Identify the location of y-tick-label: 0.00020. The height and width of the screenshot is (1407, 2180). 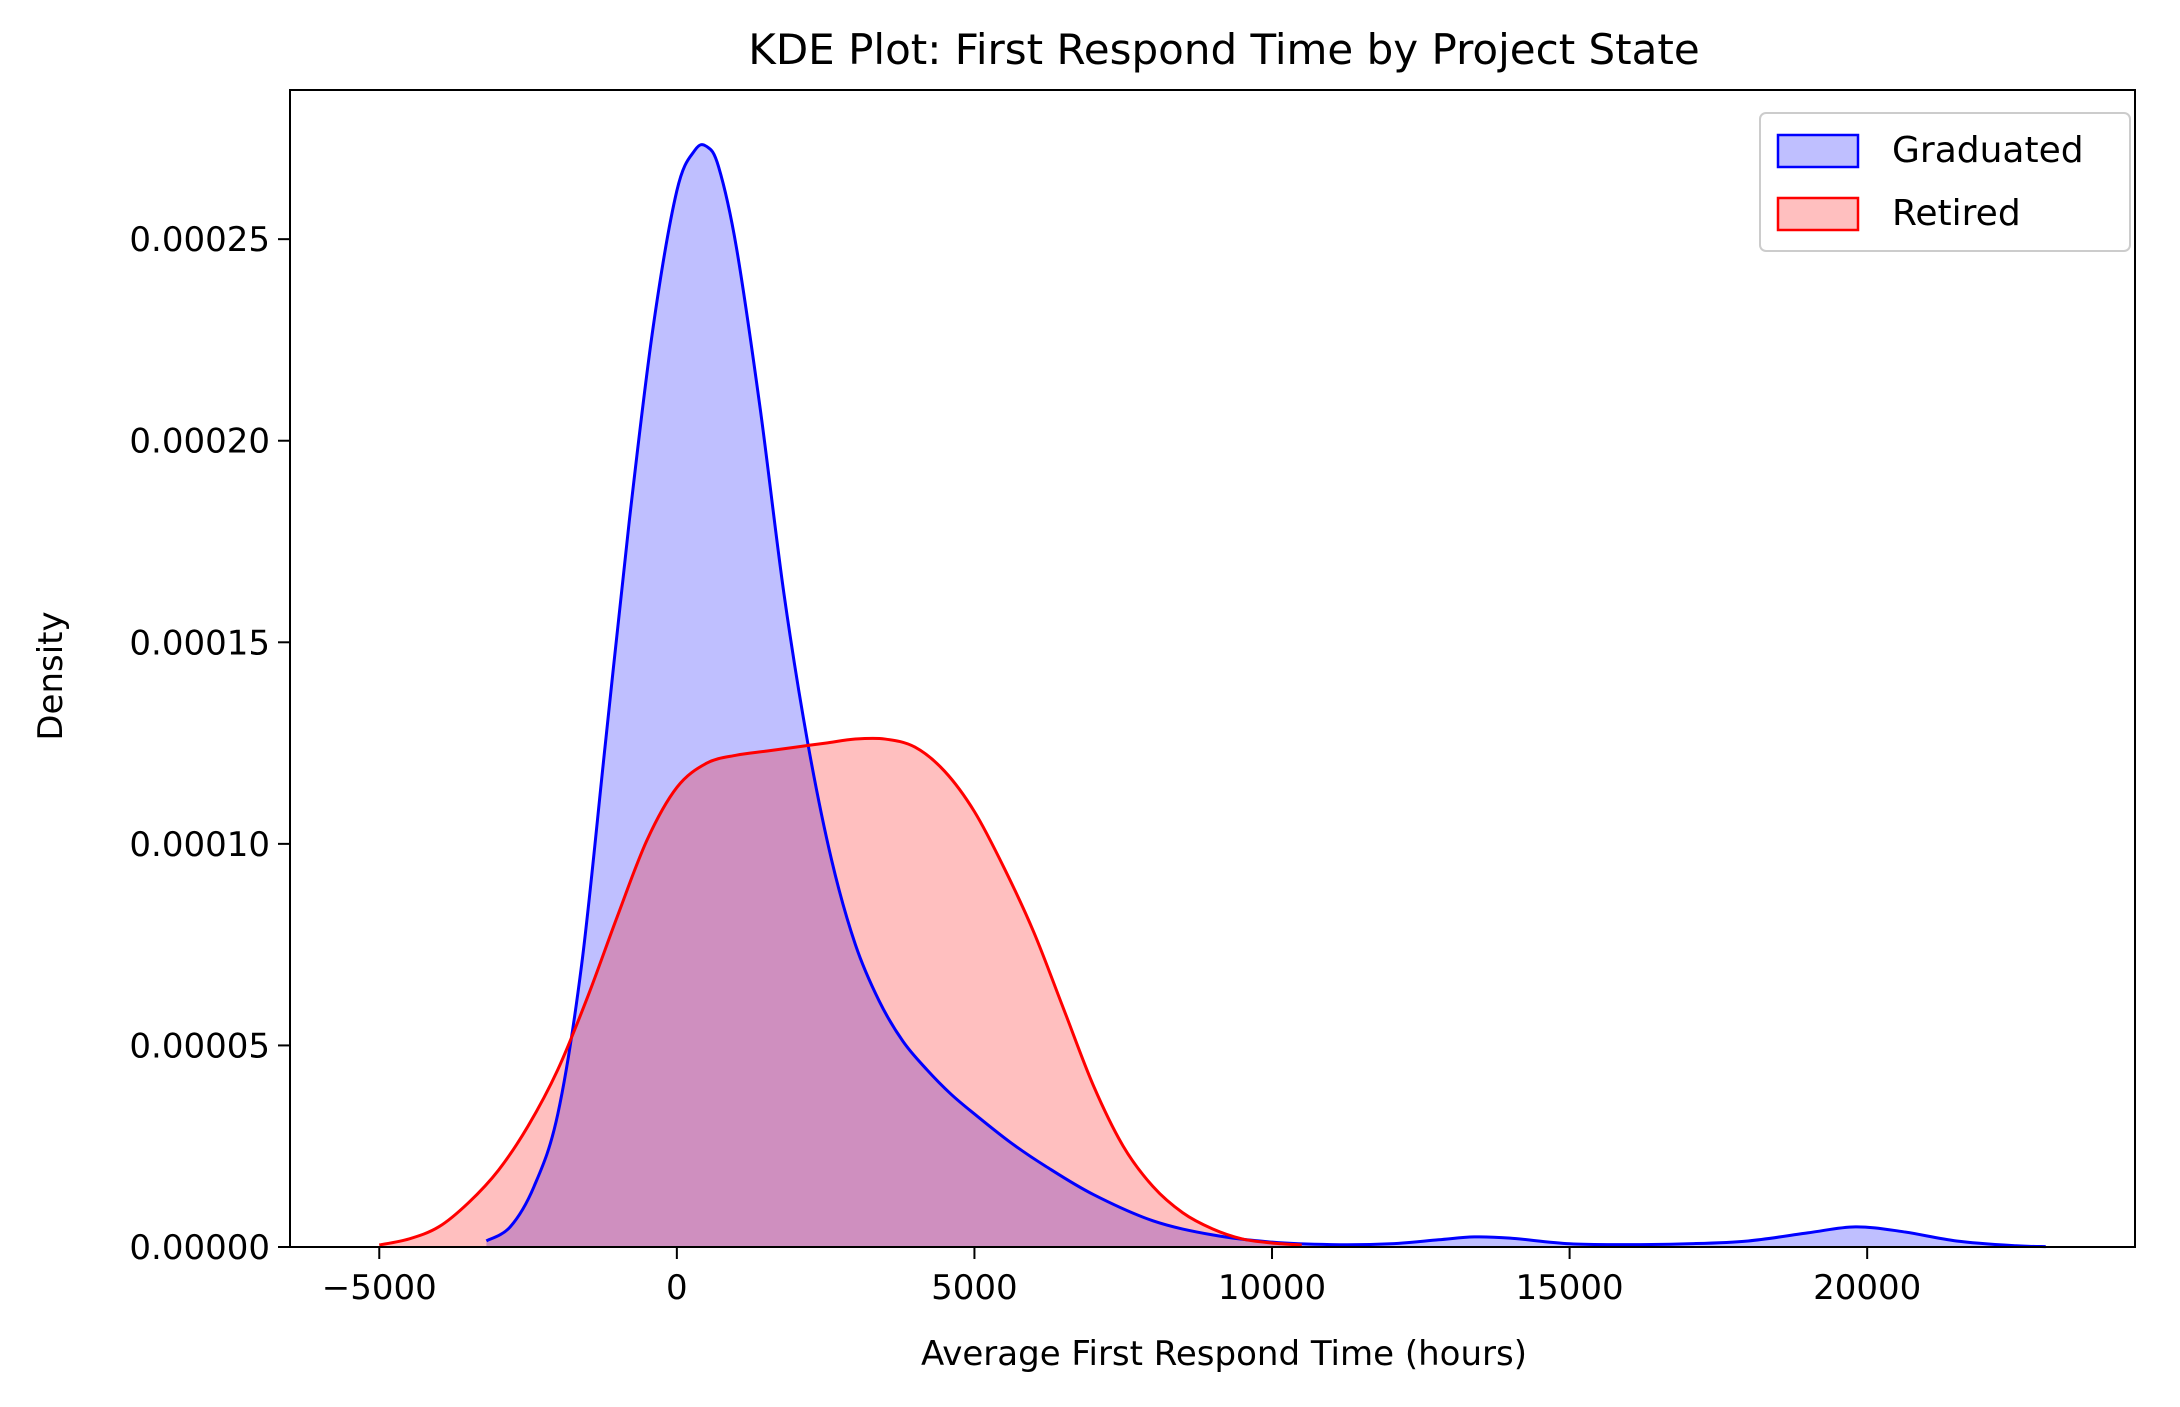
(199, 442).